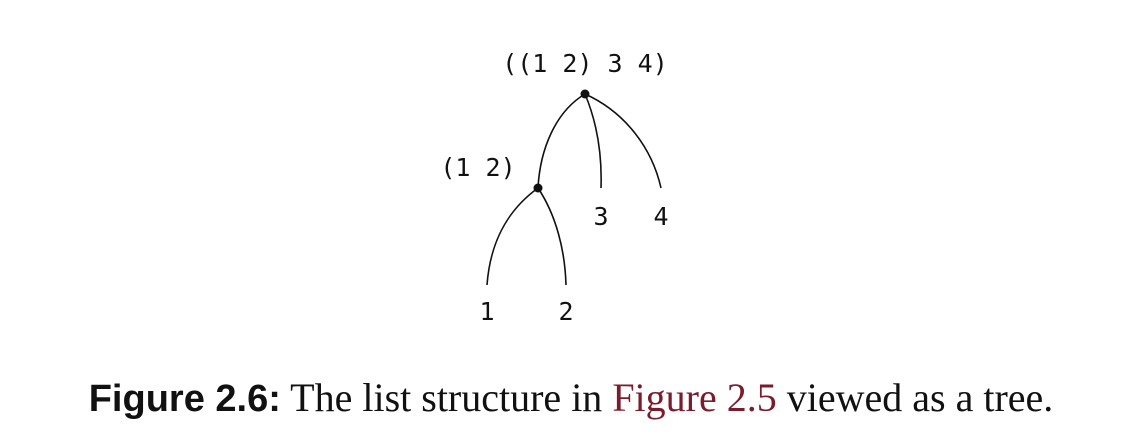 The image size is (1142, 442). What do you see at coordinates (184, 399) in the screenshot?
I see `figure-number-label: Figure 2.6:` at bounding box center [184, 399].